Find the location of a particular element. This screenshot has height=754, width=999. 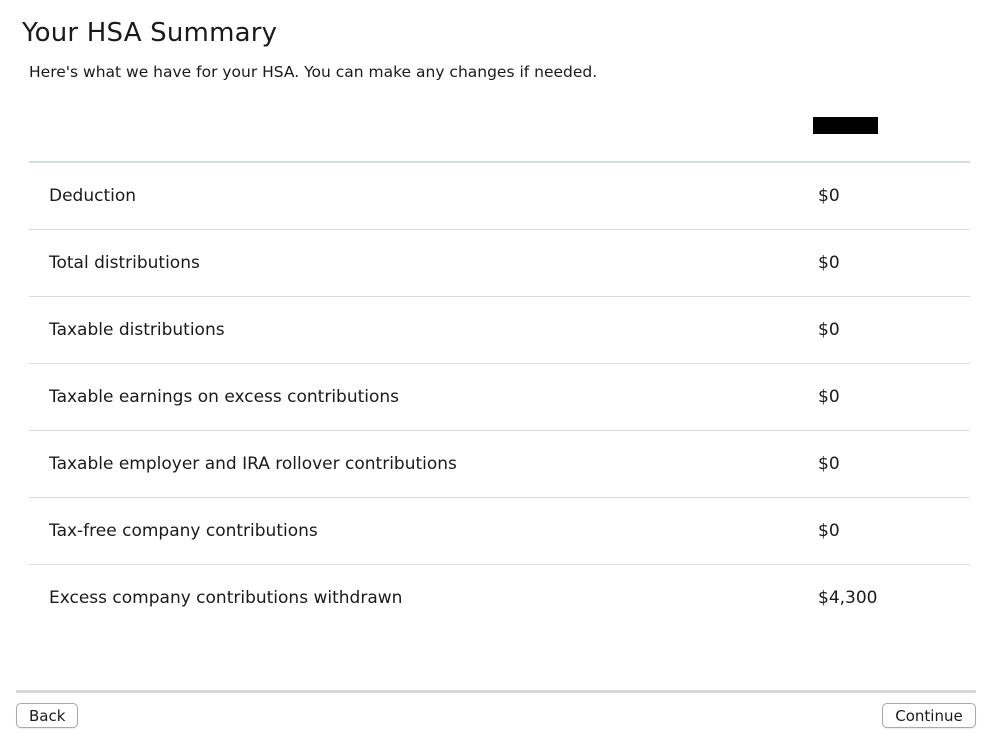

row-value-taxable-earnings-excess: $0 is located at coordinates (829, 397).